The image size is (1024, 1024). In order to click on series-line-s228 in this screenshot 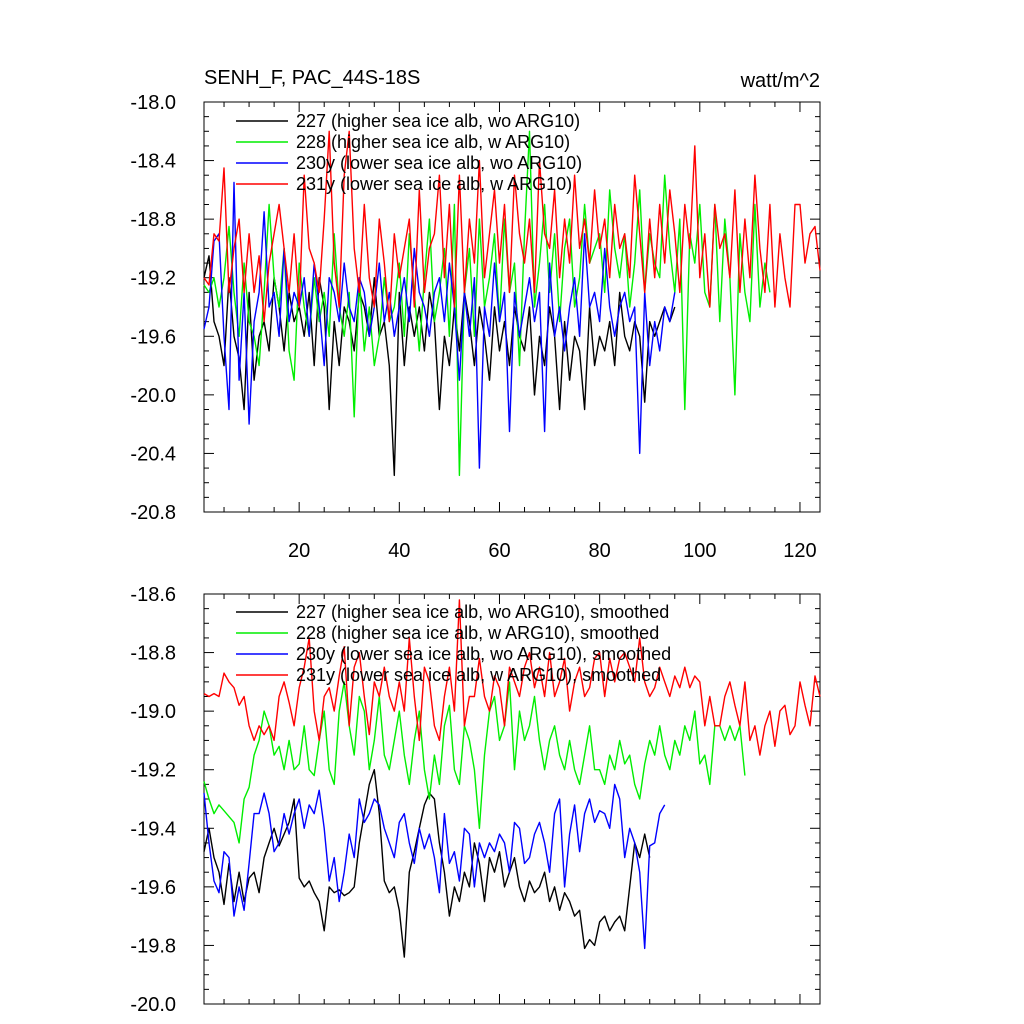, I will do `click(474, 762)`.